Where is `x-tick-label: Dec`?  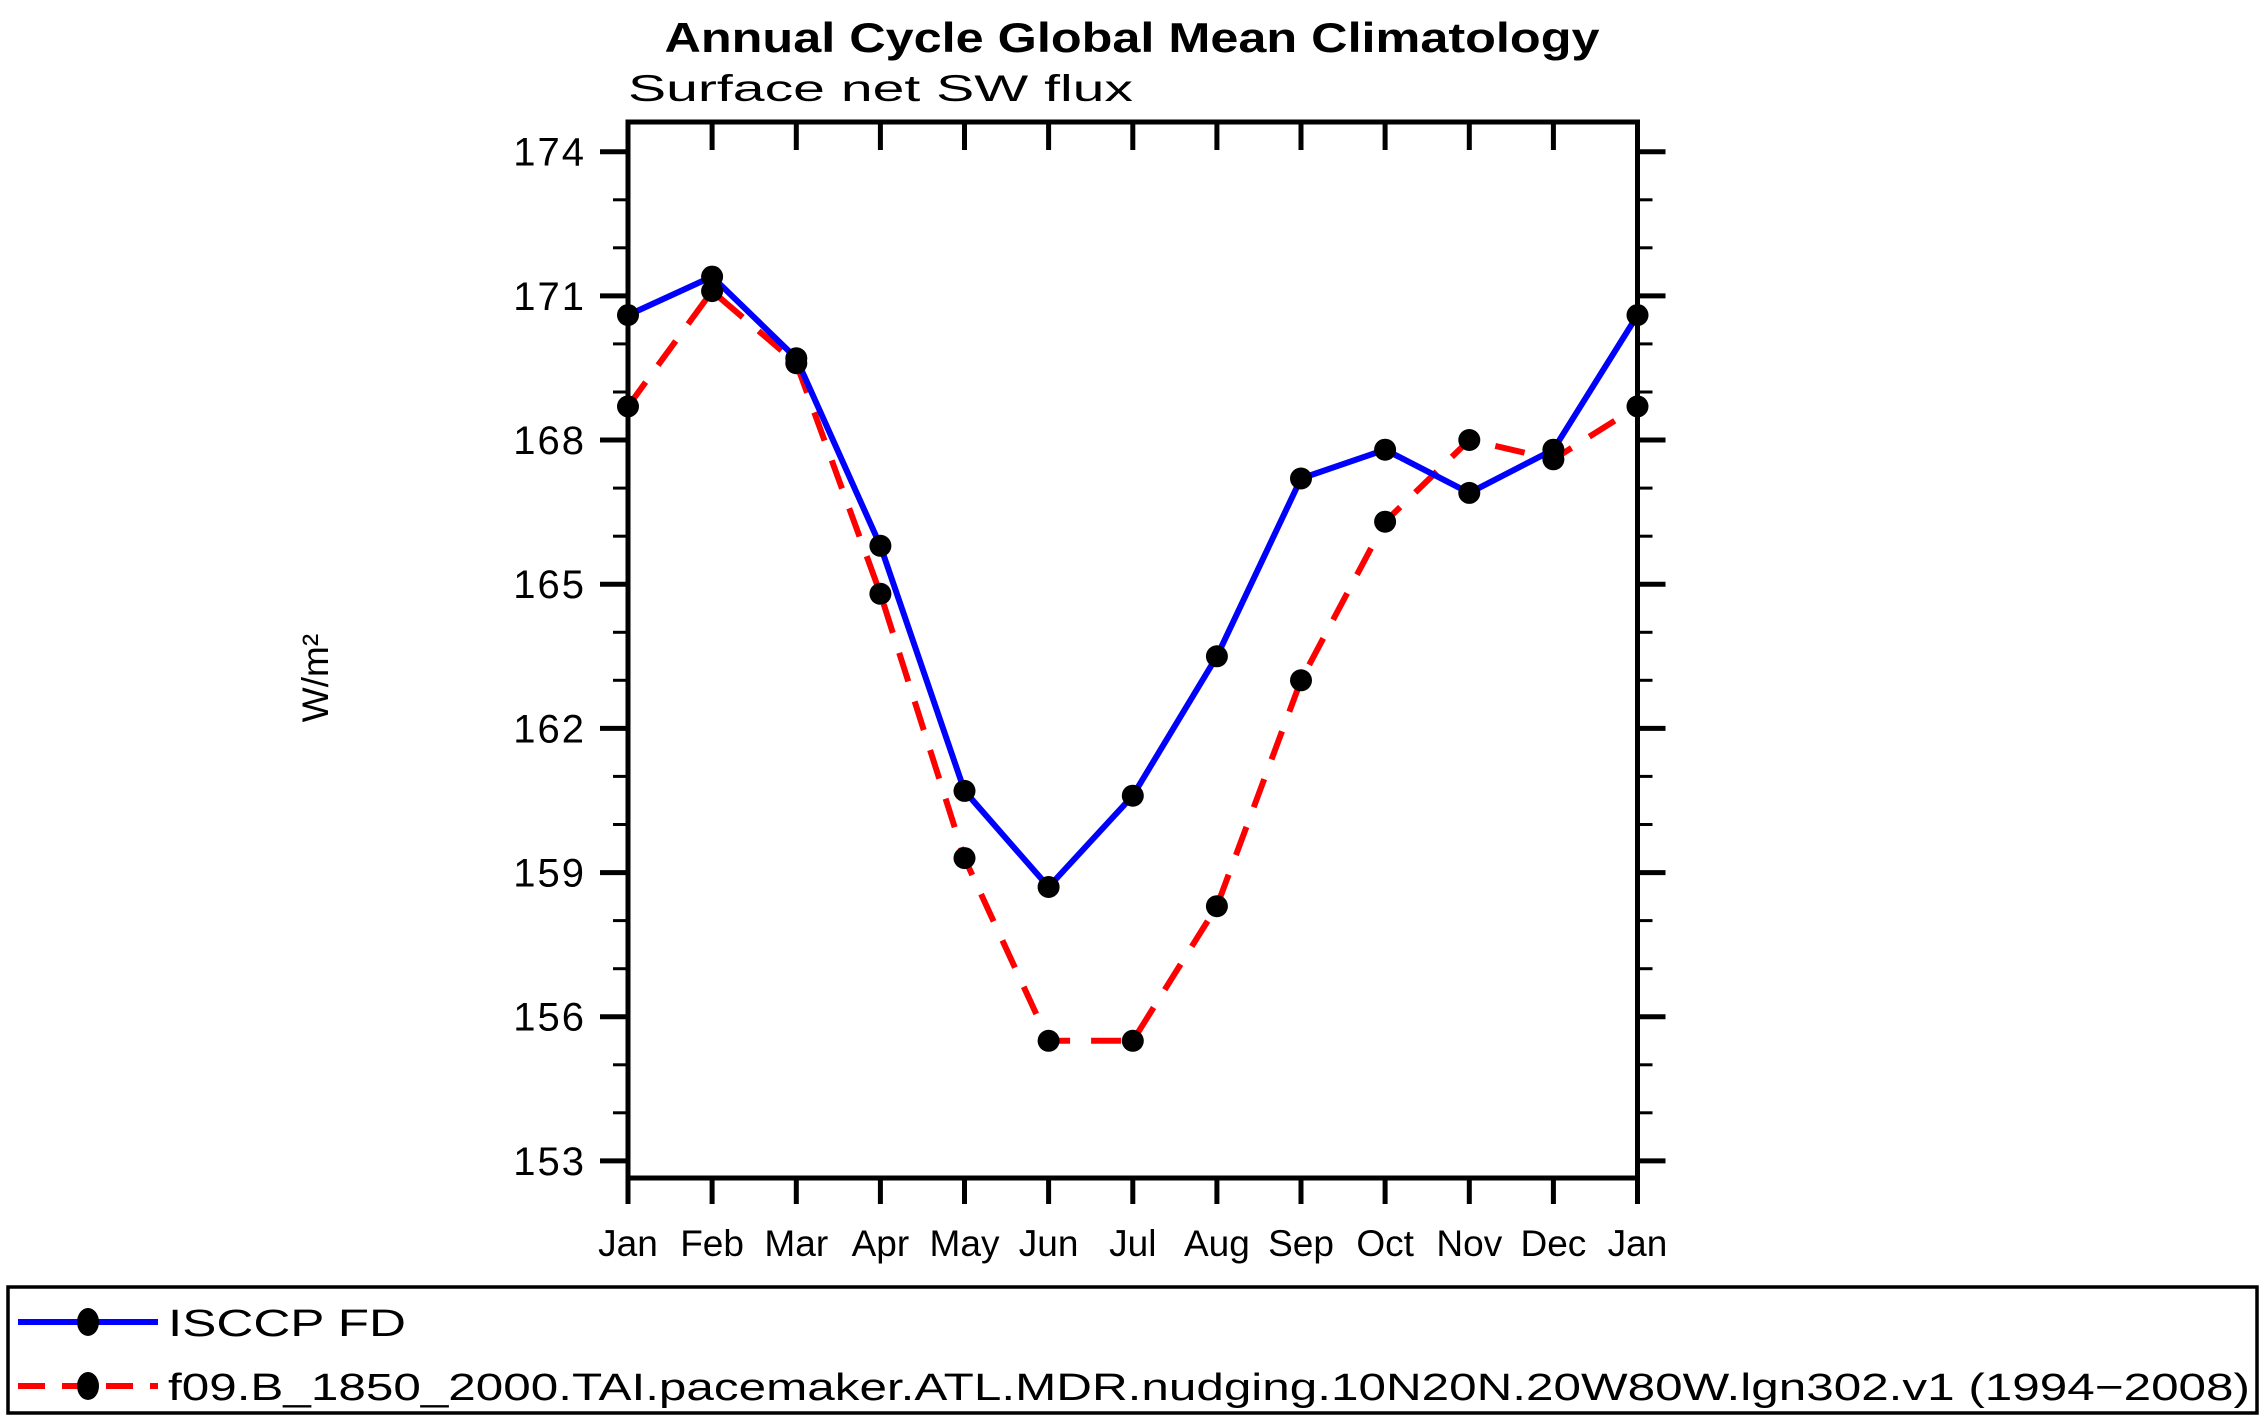
x-tick-label: Dec is located at coordinates (1553, 1243).